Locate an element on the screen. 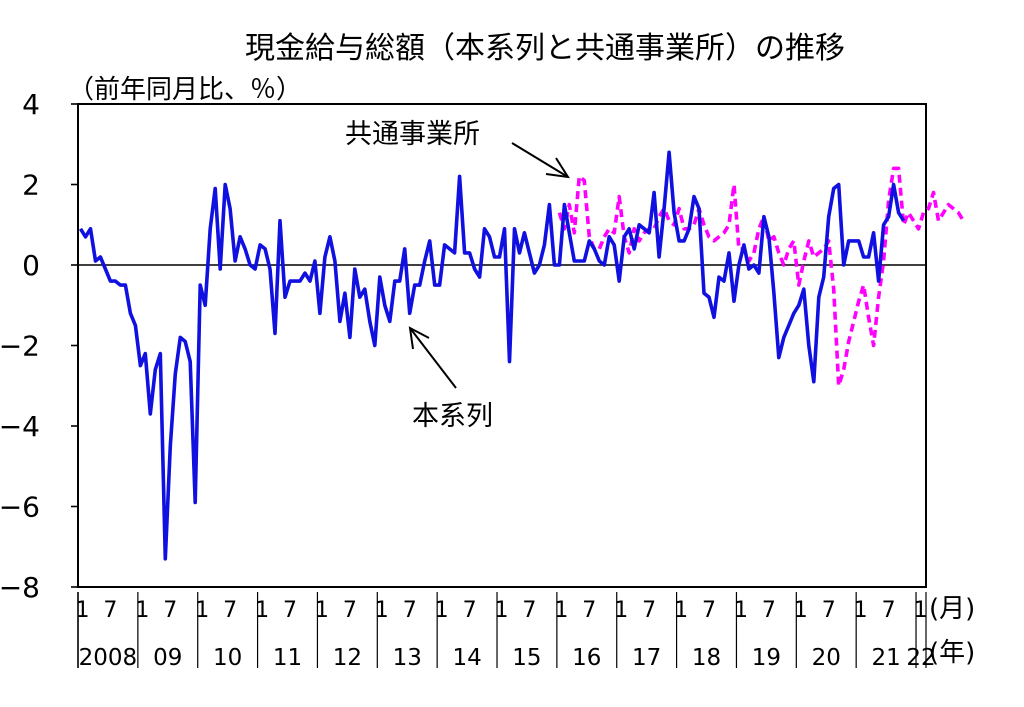  year-label: 22 is located at coordinates (920, 658).